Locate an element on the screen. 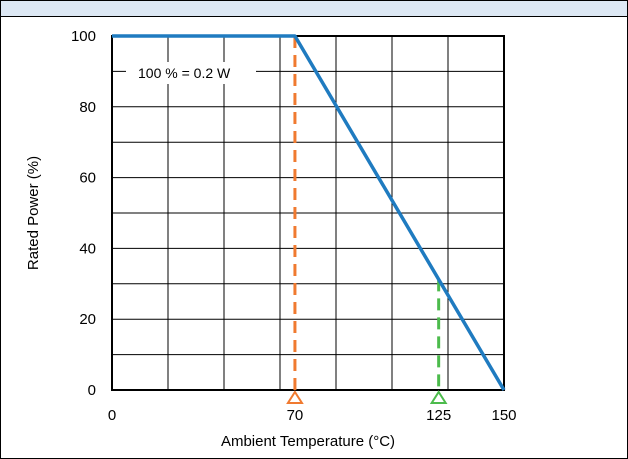  annotation-background is located at coordinates (191, 73).